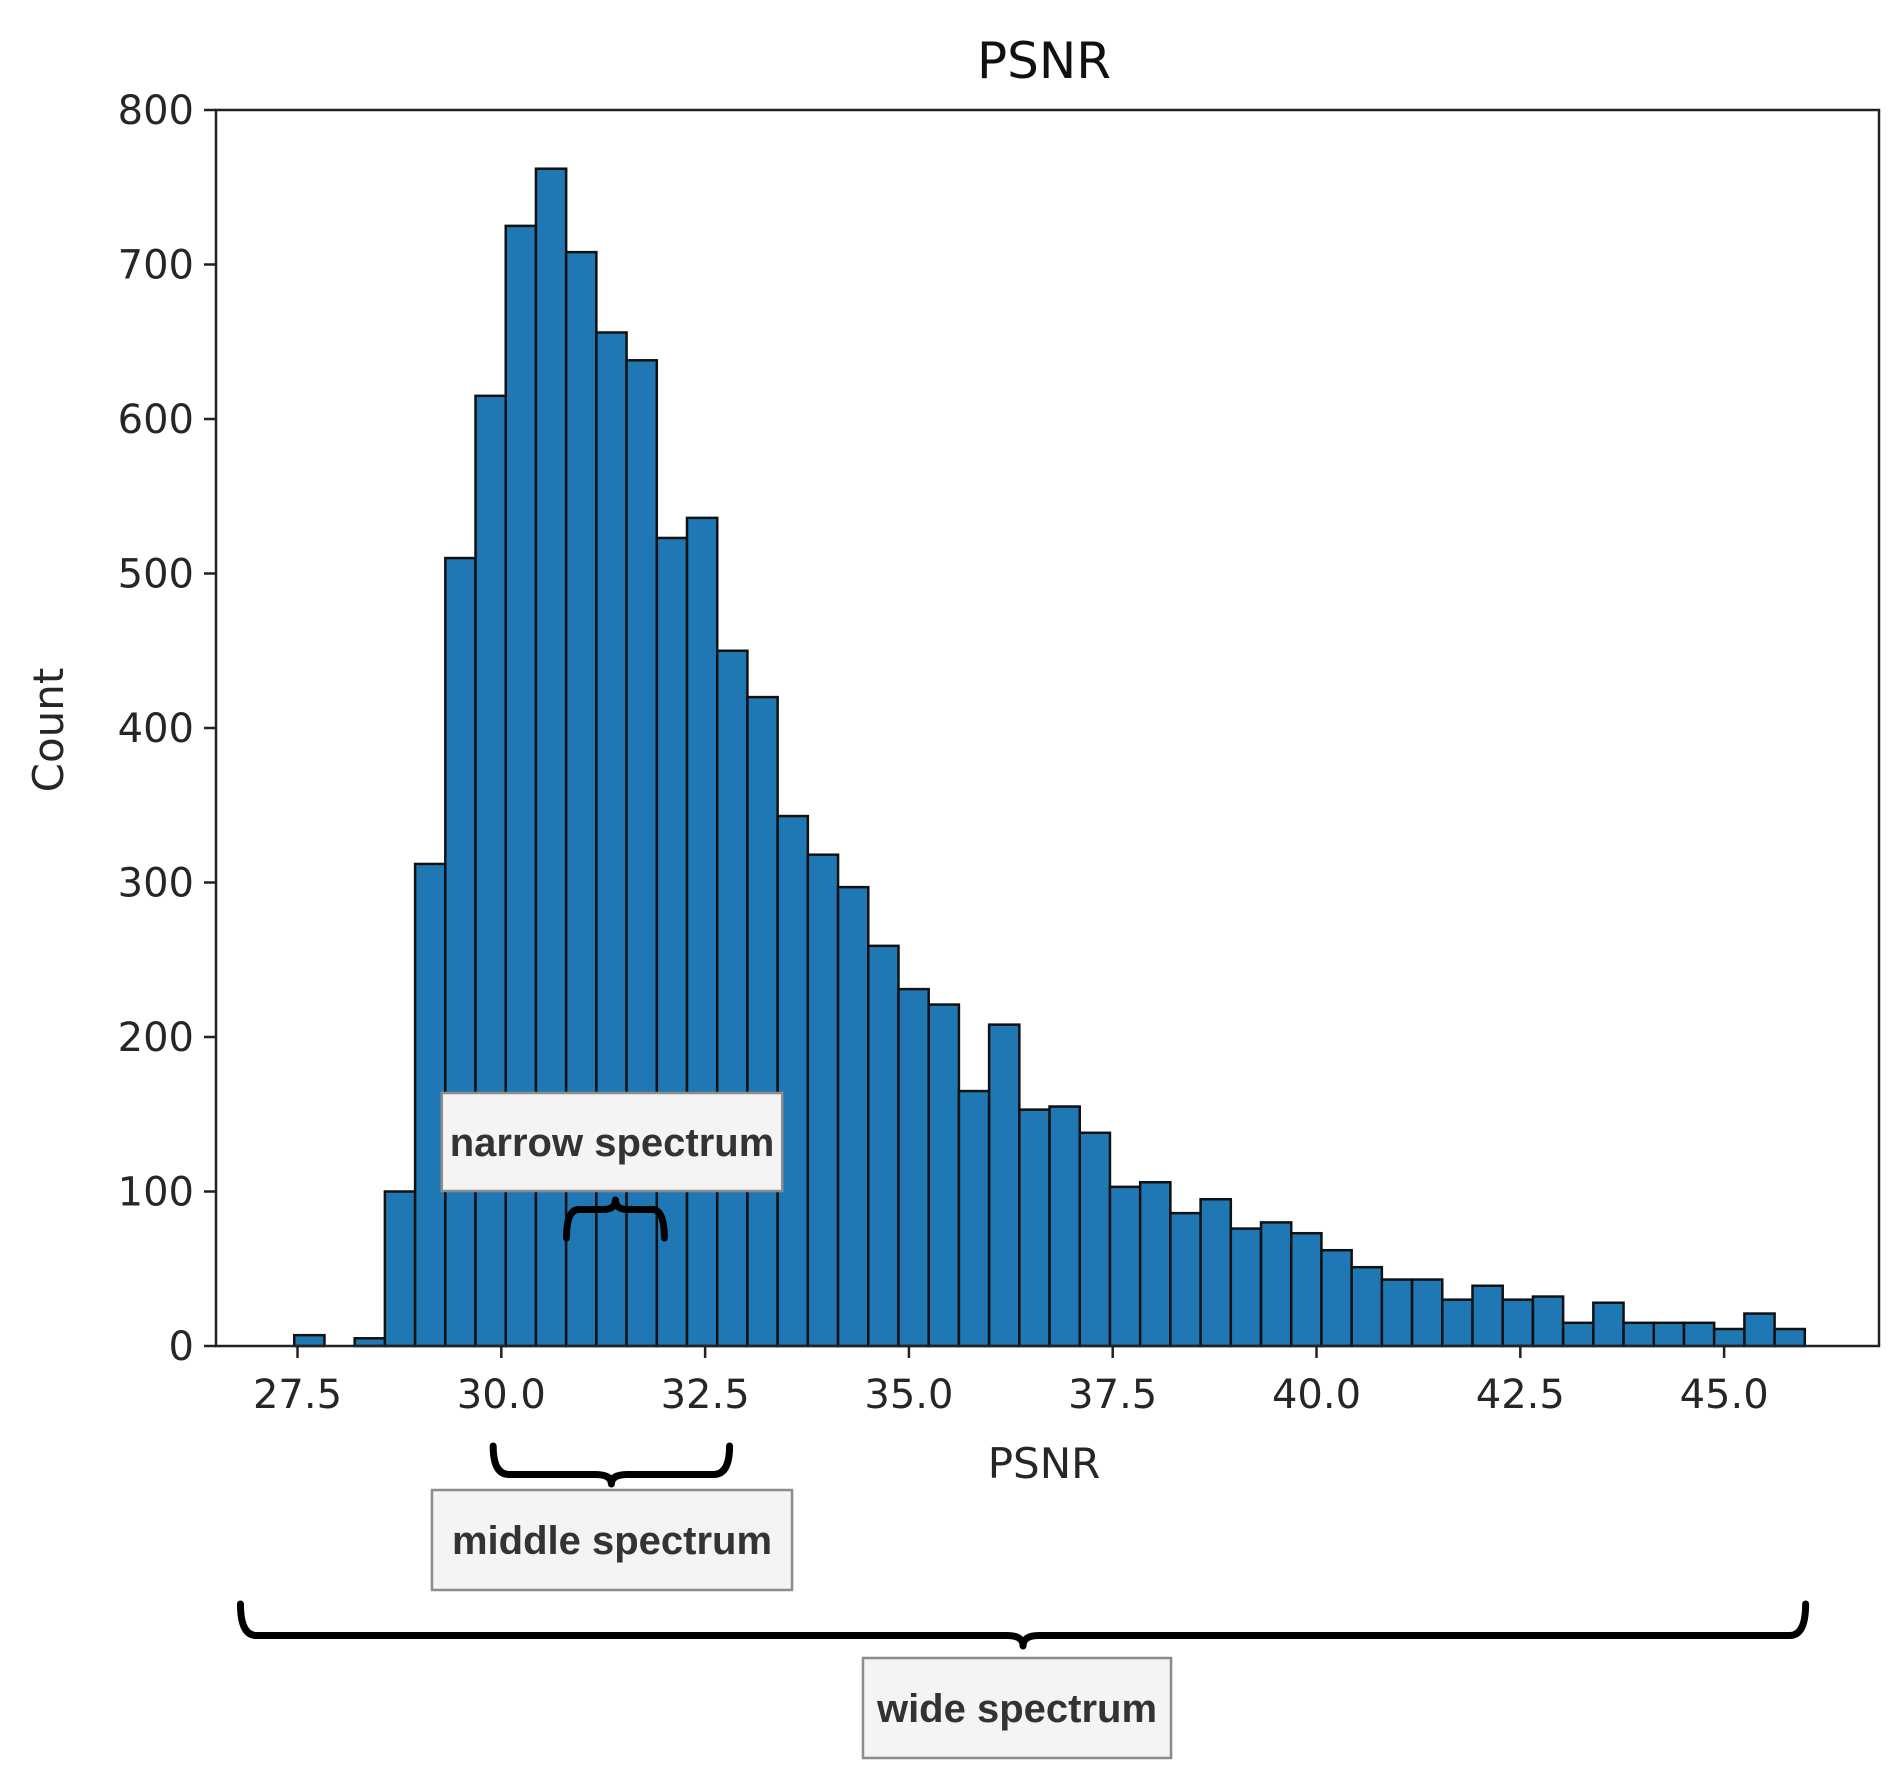 The width and height of the screenshot is (1899, 1777). What do you see at coordinates (611, 1465) in the screenshot?
I see `middle-spectrum-brace` at bounding box center [611, 1465].